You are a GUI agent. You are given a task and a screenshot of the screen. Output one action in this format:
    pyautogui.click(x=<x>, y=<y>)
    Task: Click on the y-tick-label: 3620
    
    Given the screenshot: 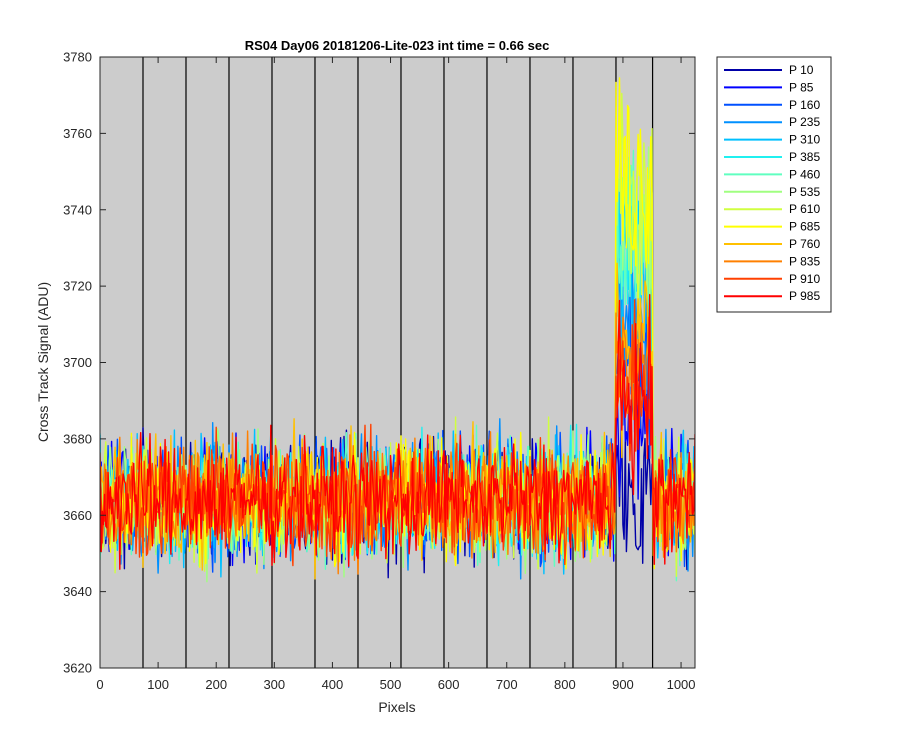 What is the action you would take?
    pyautogui.click(x=77, y=668)
    